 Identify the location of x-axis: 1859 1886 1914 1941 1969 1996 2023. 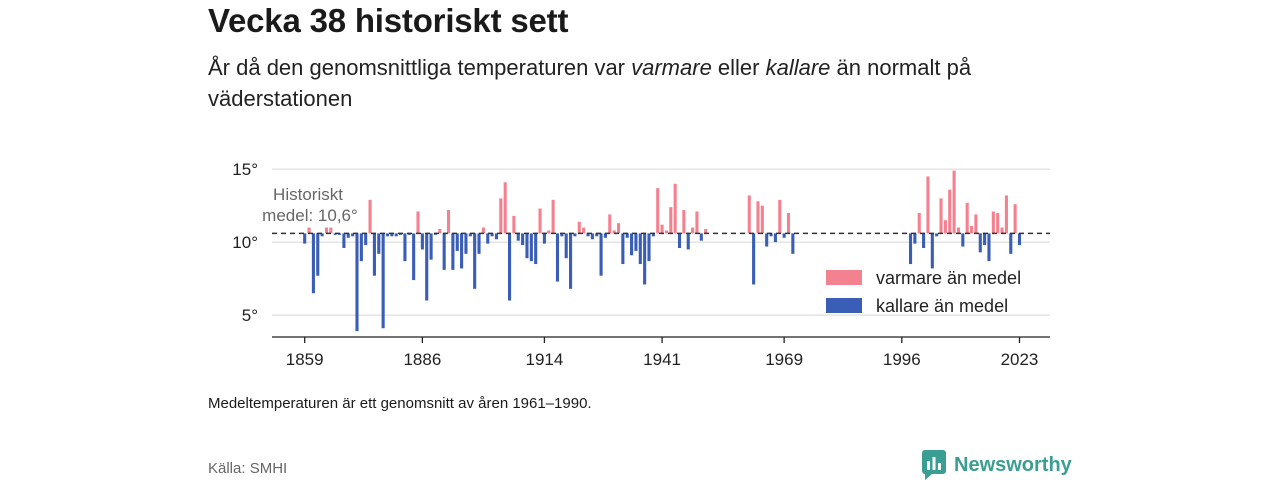
(661, 352).